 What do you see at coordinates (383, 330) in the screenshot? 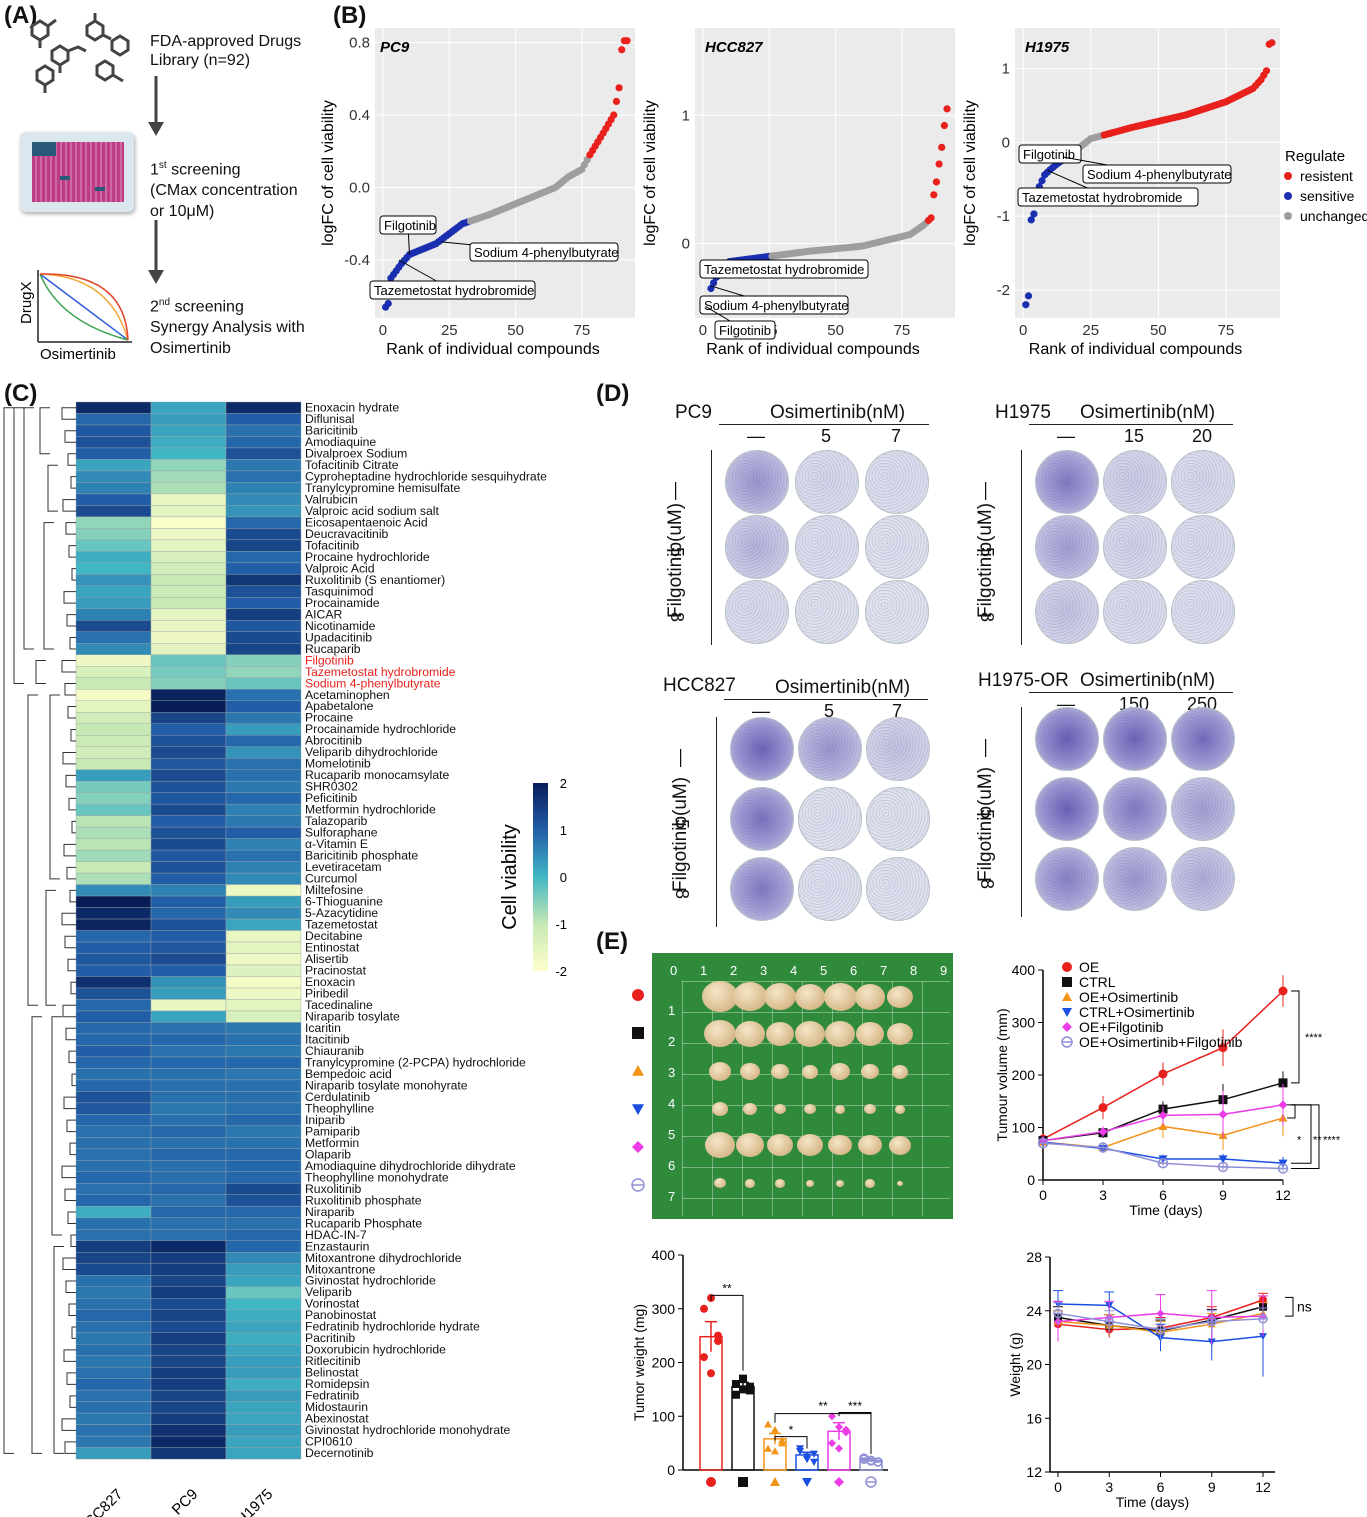
I see `x-tick-label: 0` at bounding box center [383, 330].